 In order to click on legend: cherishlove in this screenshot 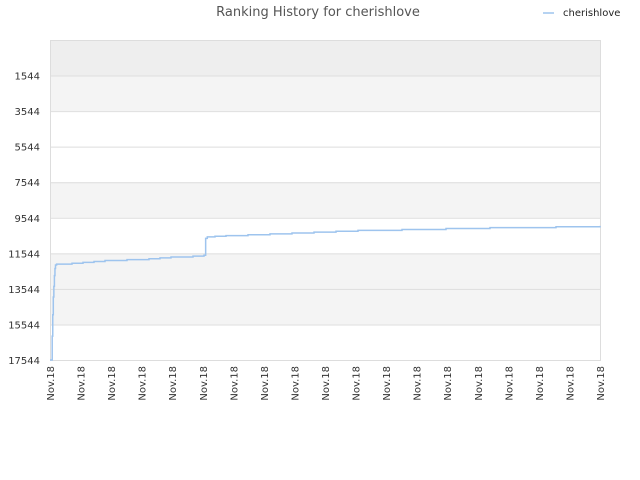, I will do `click(581, 13)`.